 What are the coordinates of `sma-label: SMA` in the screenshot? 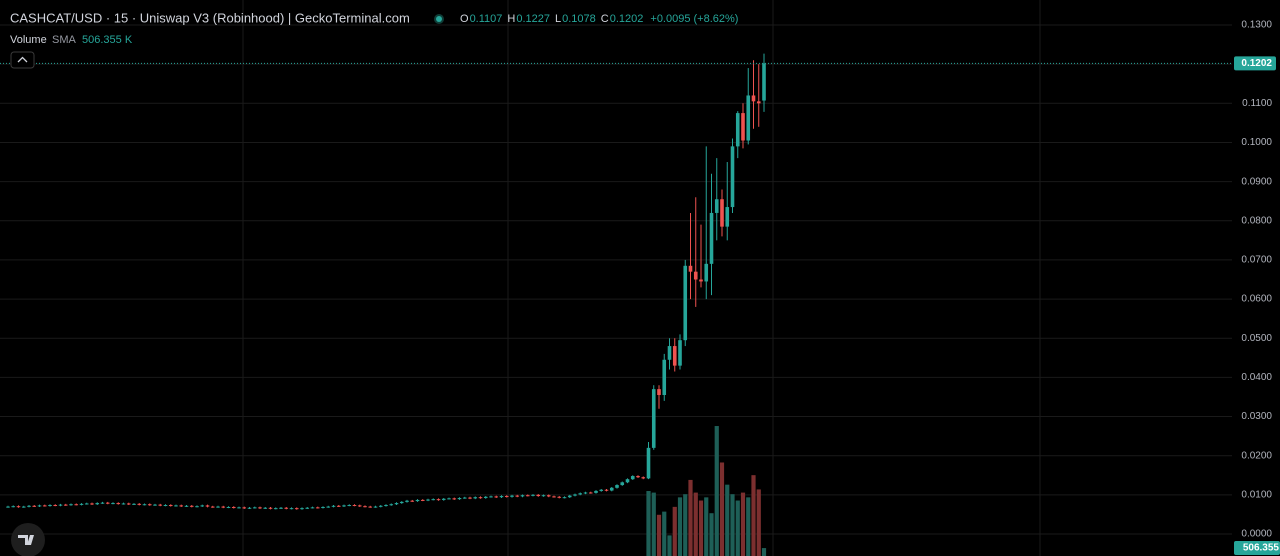 It's located at (64, 40).